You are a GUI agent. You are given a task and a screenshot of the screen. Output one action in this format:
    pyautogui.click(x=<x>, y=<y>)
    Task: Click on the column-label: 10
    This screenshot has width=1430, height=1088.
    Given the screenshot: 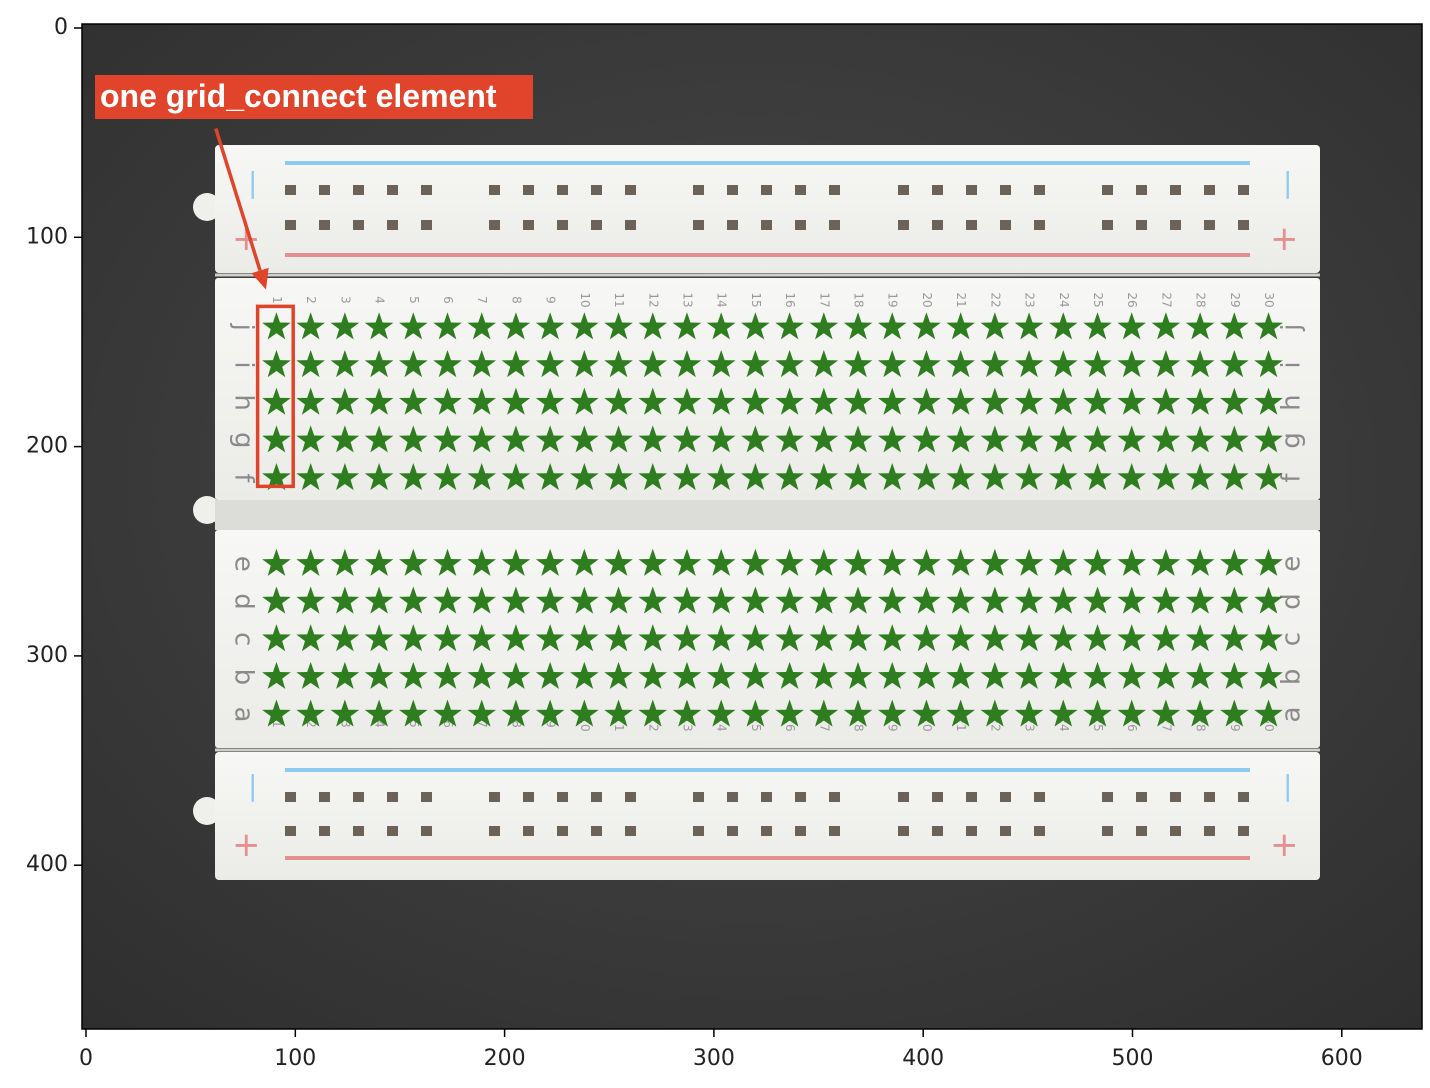 What is the action you would take?
    pyautogui.click(x=585, y=299)
    